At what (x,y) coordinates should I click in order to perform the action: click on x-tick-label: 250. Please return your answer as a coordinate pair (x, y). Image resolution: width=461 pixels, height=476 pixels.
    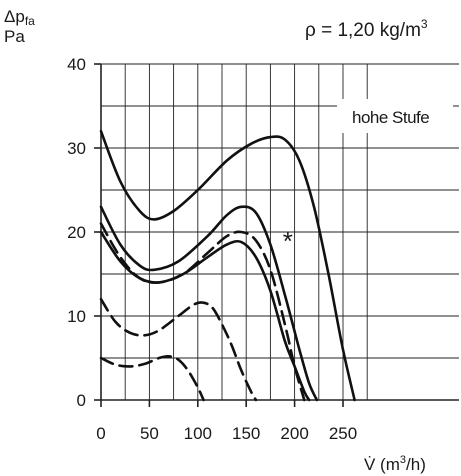
    Looking at the image, I should click on (343, 433).